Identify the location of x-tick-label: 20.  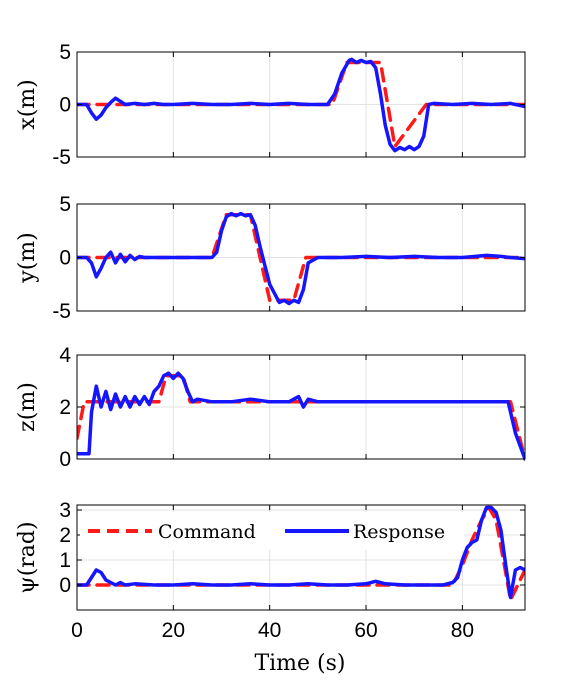
(173, 630).